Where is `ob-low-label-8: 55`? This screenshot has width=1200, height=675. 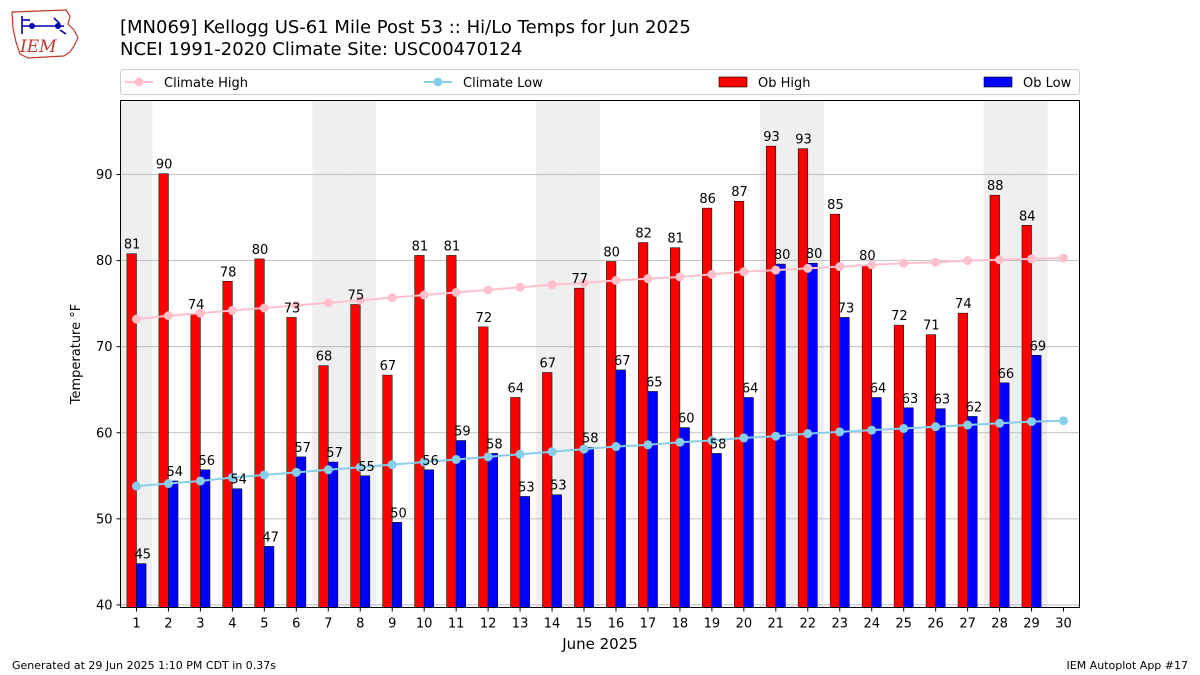
ob-low-label-8: 55 is located at coordinates (366, 467).